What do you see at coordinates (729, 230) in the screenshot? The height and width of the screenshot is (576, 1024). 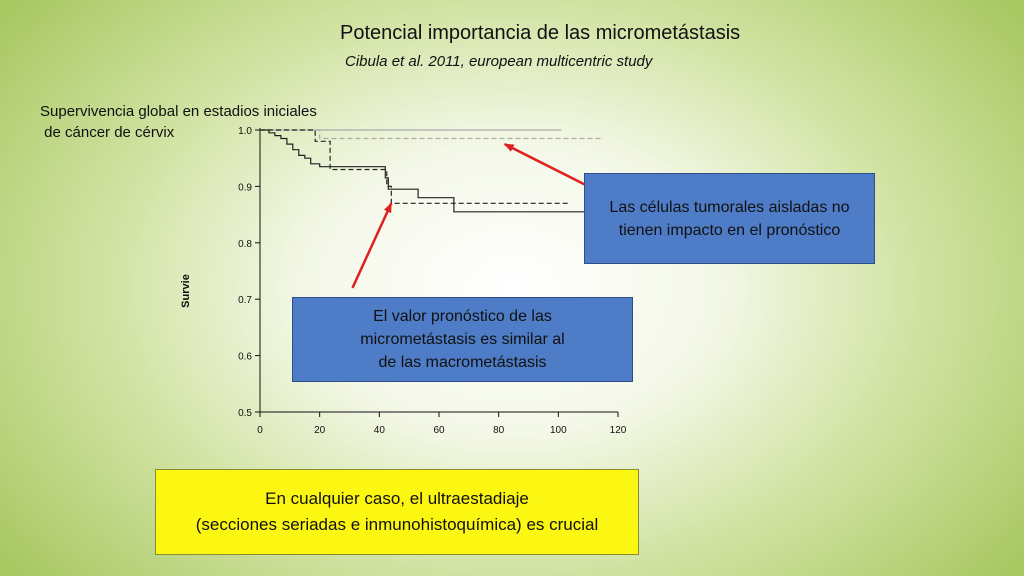 I see `callout-isolated-cells-line-2: tienen impacto en el pronóstico` at bounding box center [729, 230].